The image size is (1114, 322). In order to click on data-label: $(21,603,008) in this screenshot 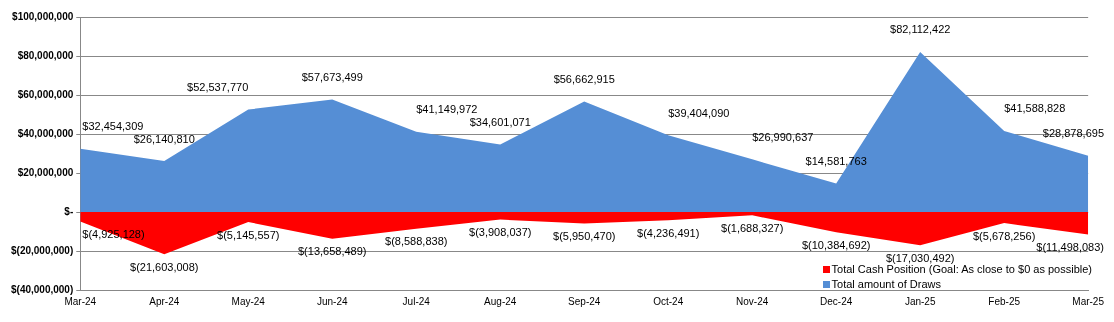, I will do `click(164, 266)`.